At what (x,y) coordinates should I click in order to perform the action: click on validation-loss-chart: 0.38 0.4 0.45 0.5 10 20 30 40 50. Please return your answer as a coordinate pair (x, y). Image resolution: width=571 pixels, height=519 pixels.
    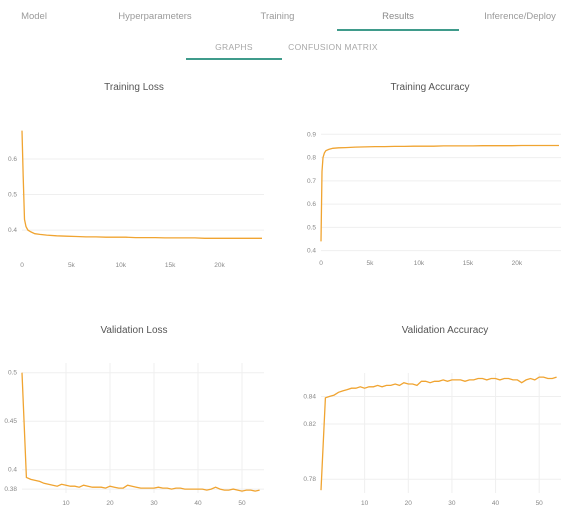
    Looking at the image, I should click on (134, 435).